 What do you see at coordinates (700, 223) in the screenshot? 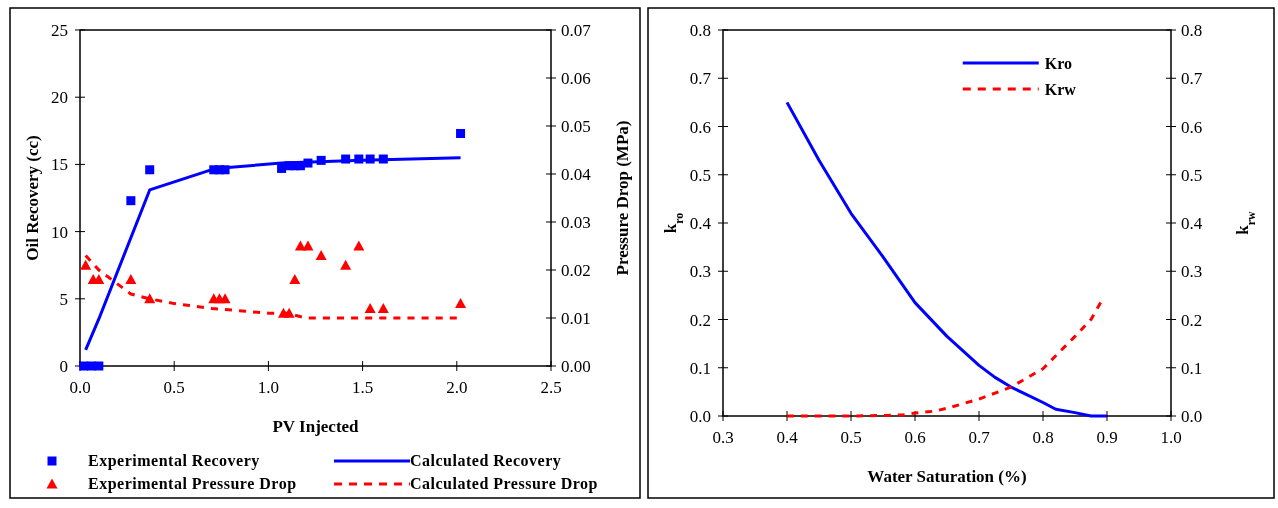
I see `y-tick-label: 0.4` at bounding box center [700, 223].